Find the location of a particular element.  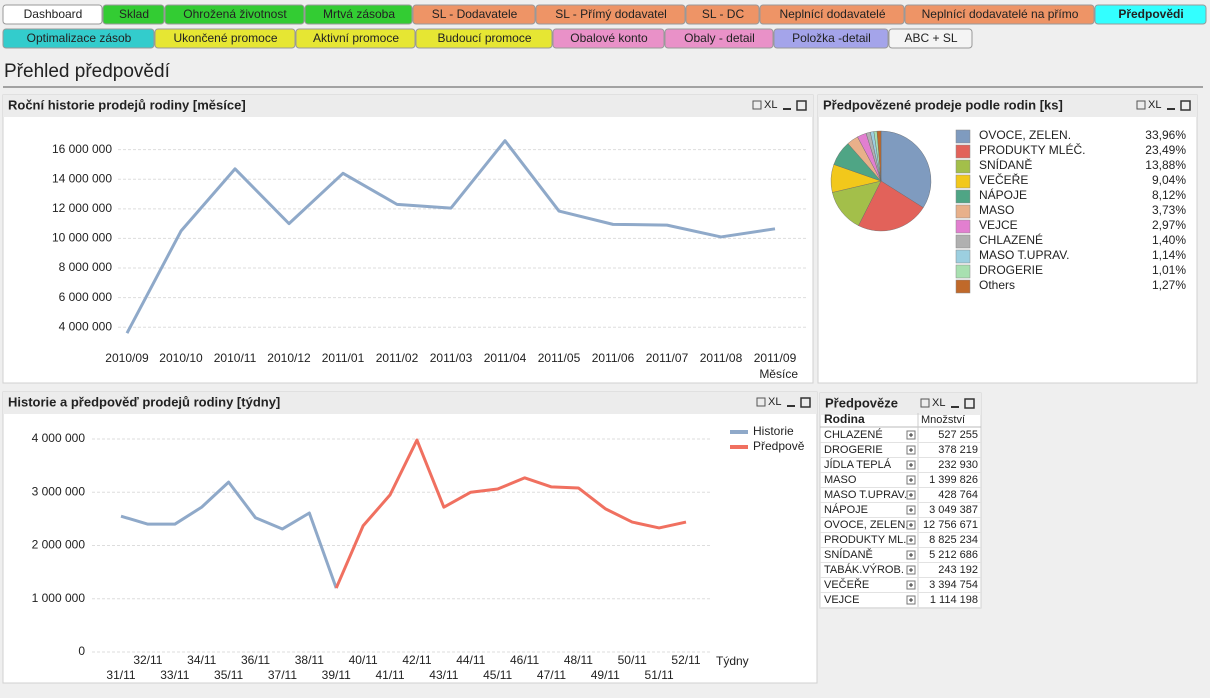

tab-label: Ukončené promoce is located at coordinates (225, 38).